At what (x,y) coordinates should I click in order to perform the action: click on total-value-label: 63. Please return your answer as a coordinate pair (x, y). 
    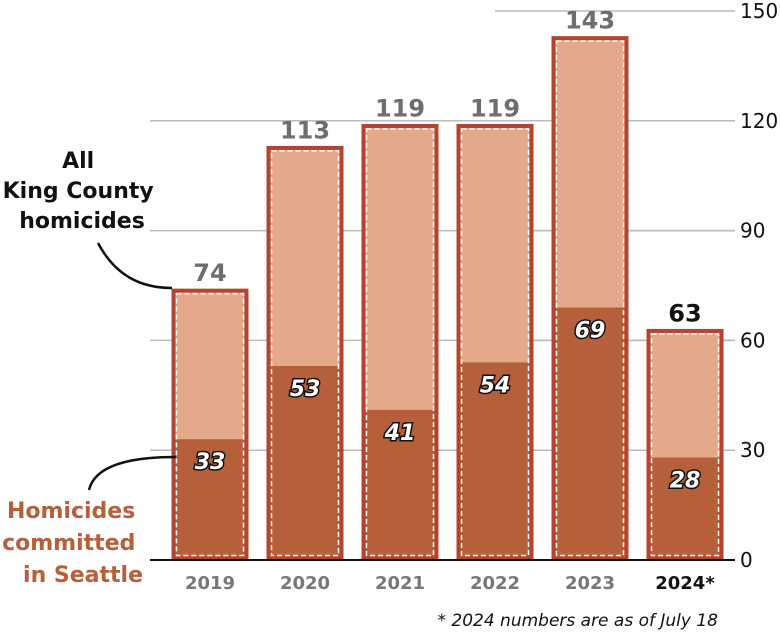
    Looking at the image, I should click on (684, 313).